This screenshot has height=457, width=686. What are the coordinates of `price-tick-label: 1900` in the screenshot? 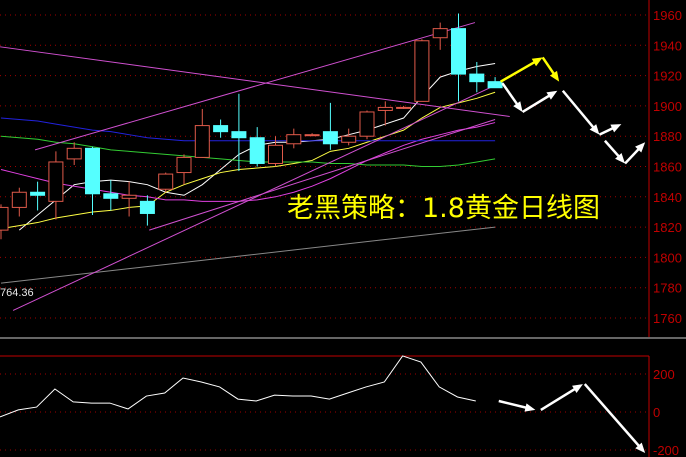 It's located at (667, 106).